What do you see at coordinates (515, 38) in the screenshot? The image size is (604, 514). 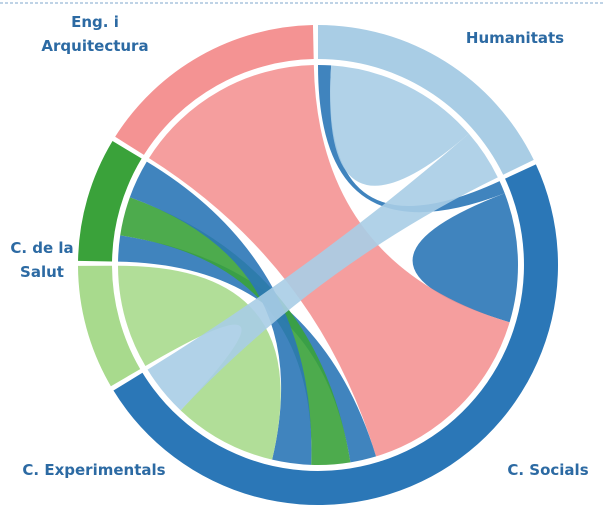 I see `group-label: Humanitats` at bounding box center [515, 38].